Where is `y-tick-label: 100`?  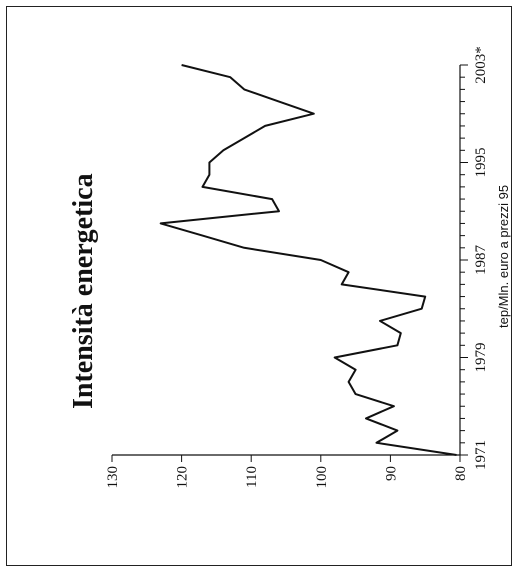
y-tick-label: 100 is located at coordinates (322, 477).